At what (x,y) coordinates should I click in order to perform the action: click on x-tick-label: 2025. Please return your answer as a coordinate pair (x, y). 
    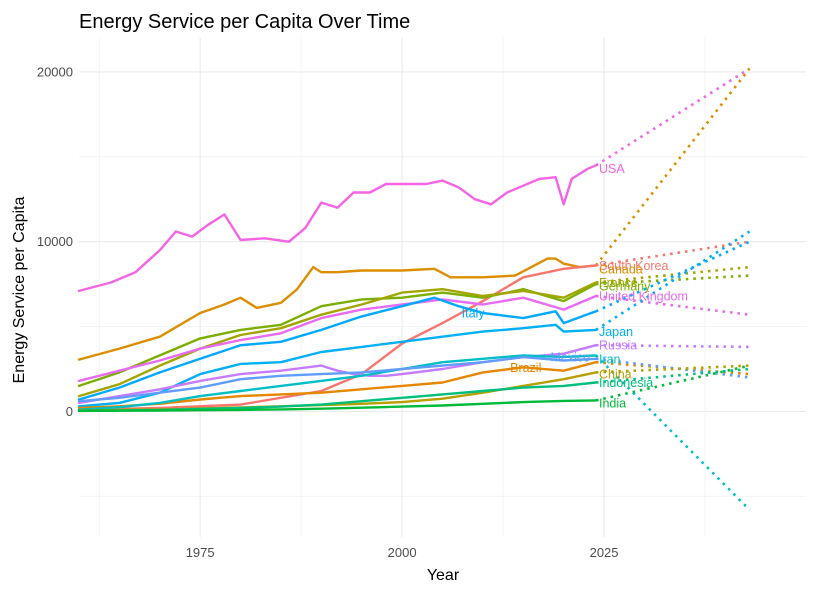
    Looking at the image, I should click on (604, 552).